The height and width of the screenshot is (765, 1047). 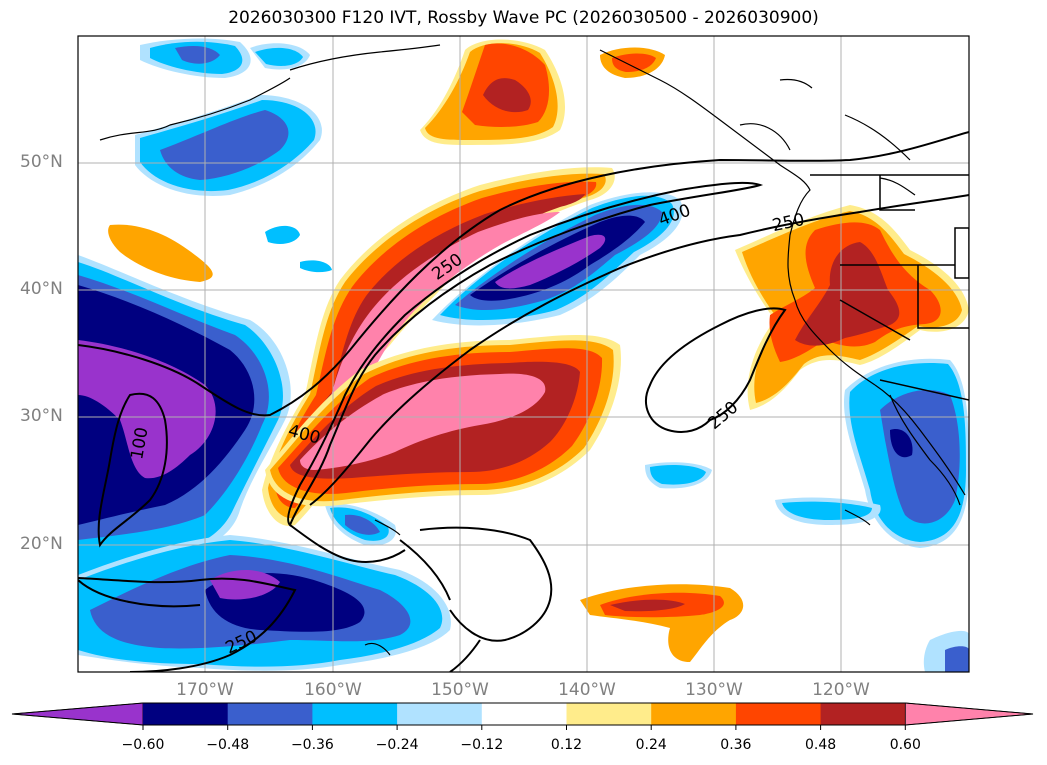 What do you see at coordinates (443, 421) in the screenshot?
I see `positive-anomaly-subtropical` at bounding box center [443, 421].